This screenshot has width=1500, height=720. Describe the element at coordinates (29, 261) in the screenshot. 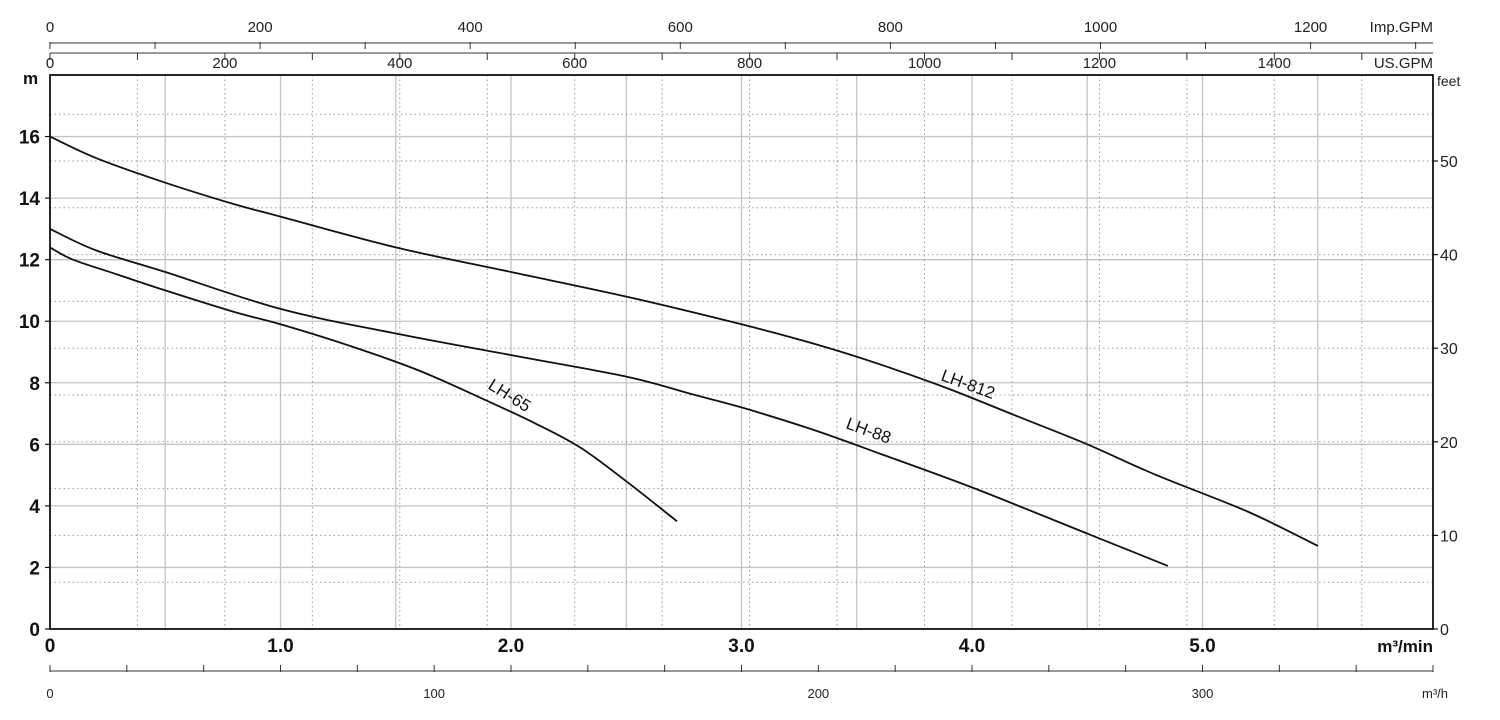

I see `y-tick-label: 12` at that location.